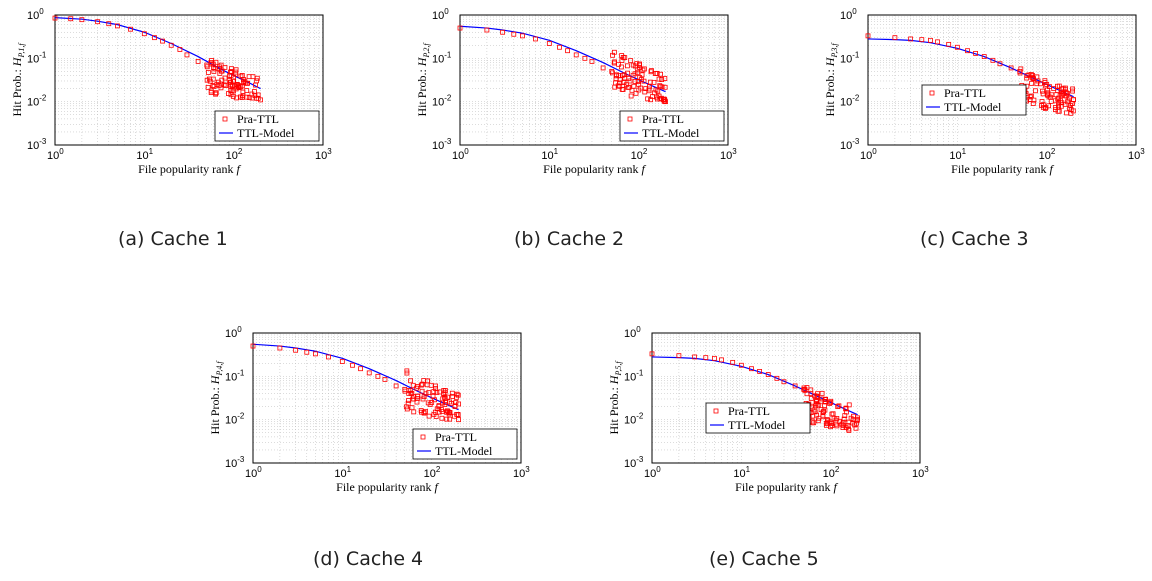  What do you see at coordinates (1001, 80) in the screenshot?
I see `grid` at bounding box center [1001, 80].